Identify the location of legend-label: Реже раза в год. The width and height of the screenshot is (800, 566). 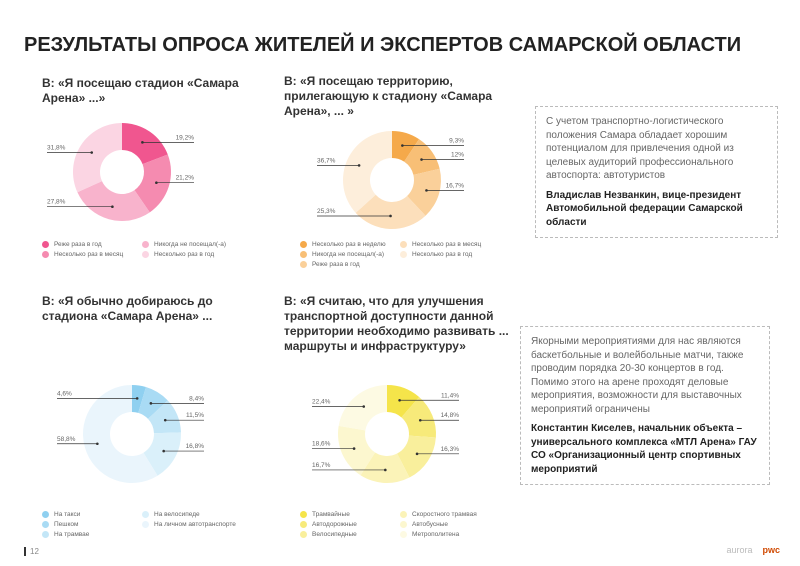
(78, 244).